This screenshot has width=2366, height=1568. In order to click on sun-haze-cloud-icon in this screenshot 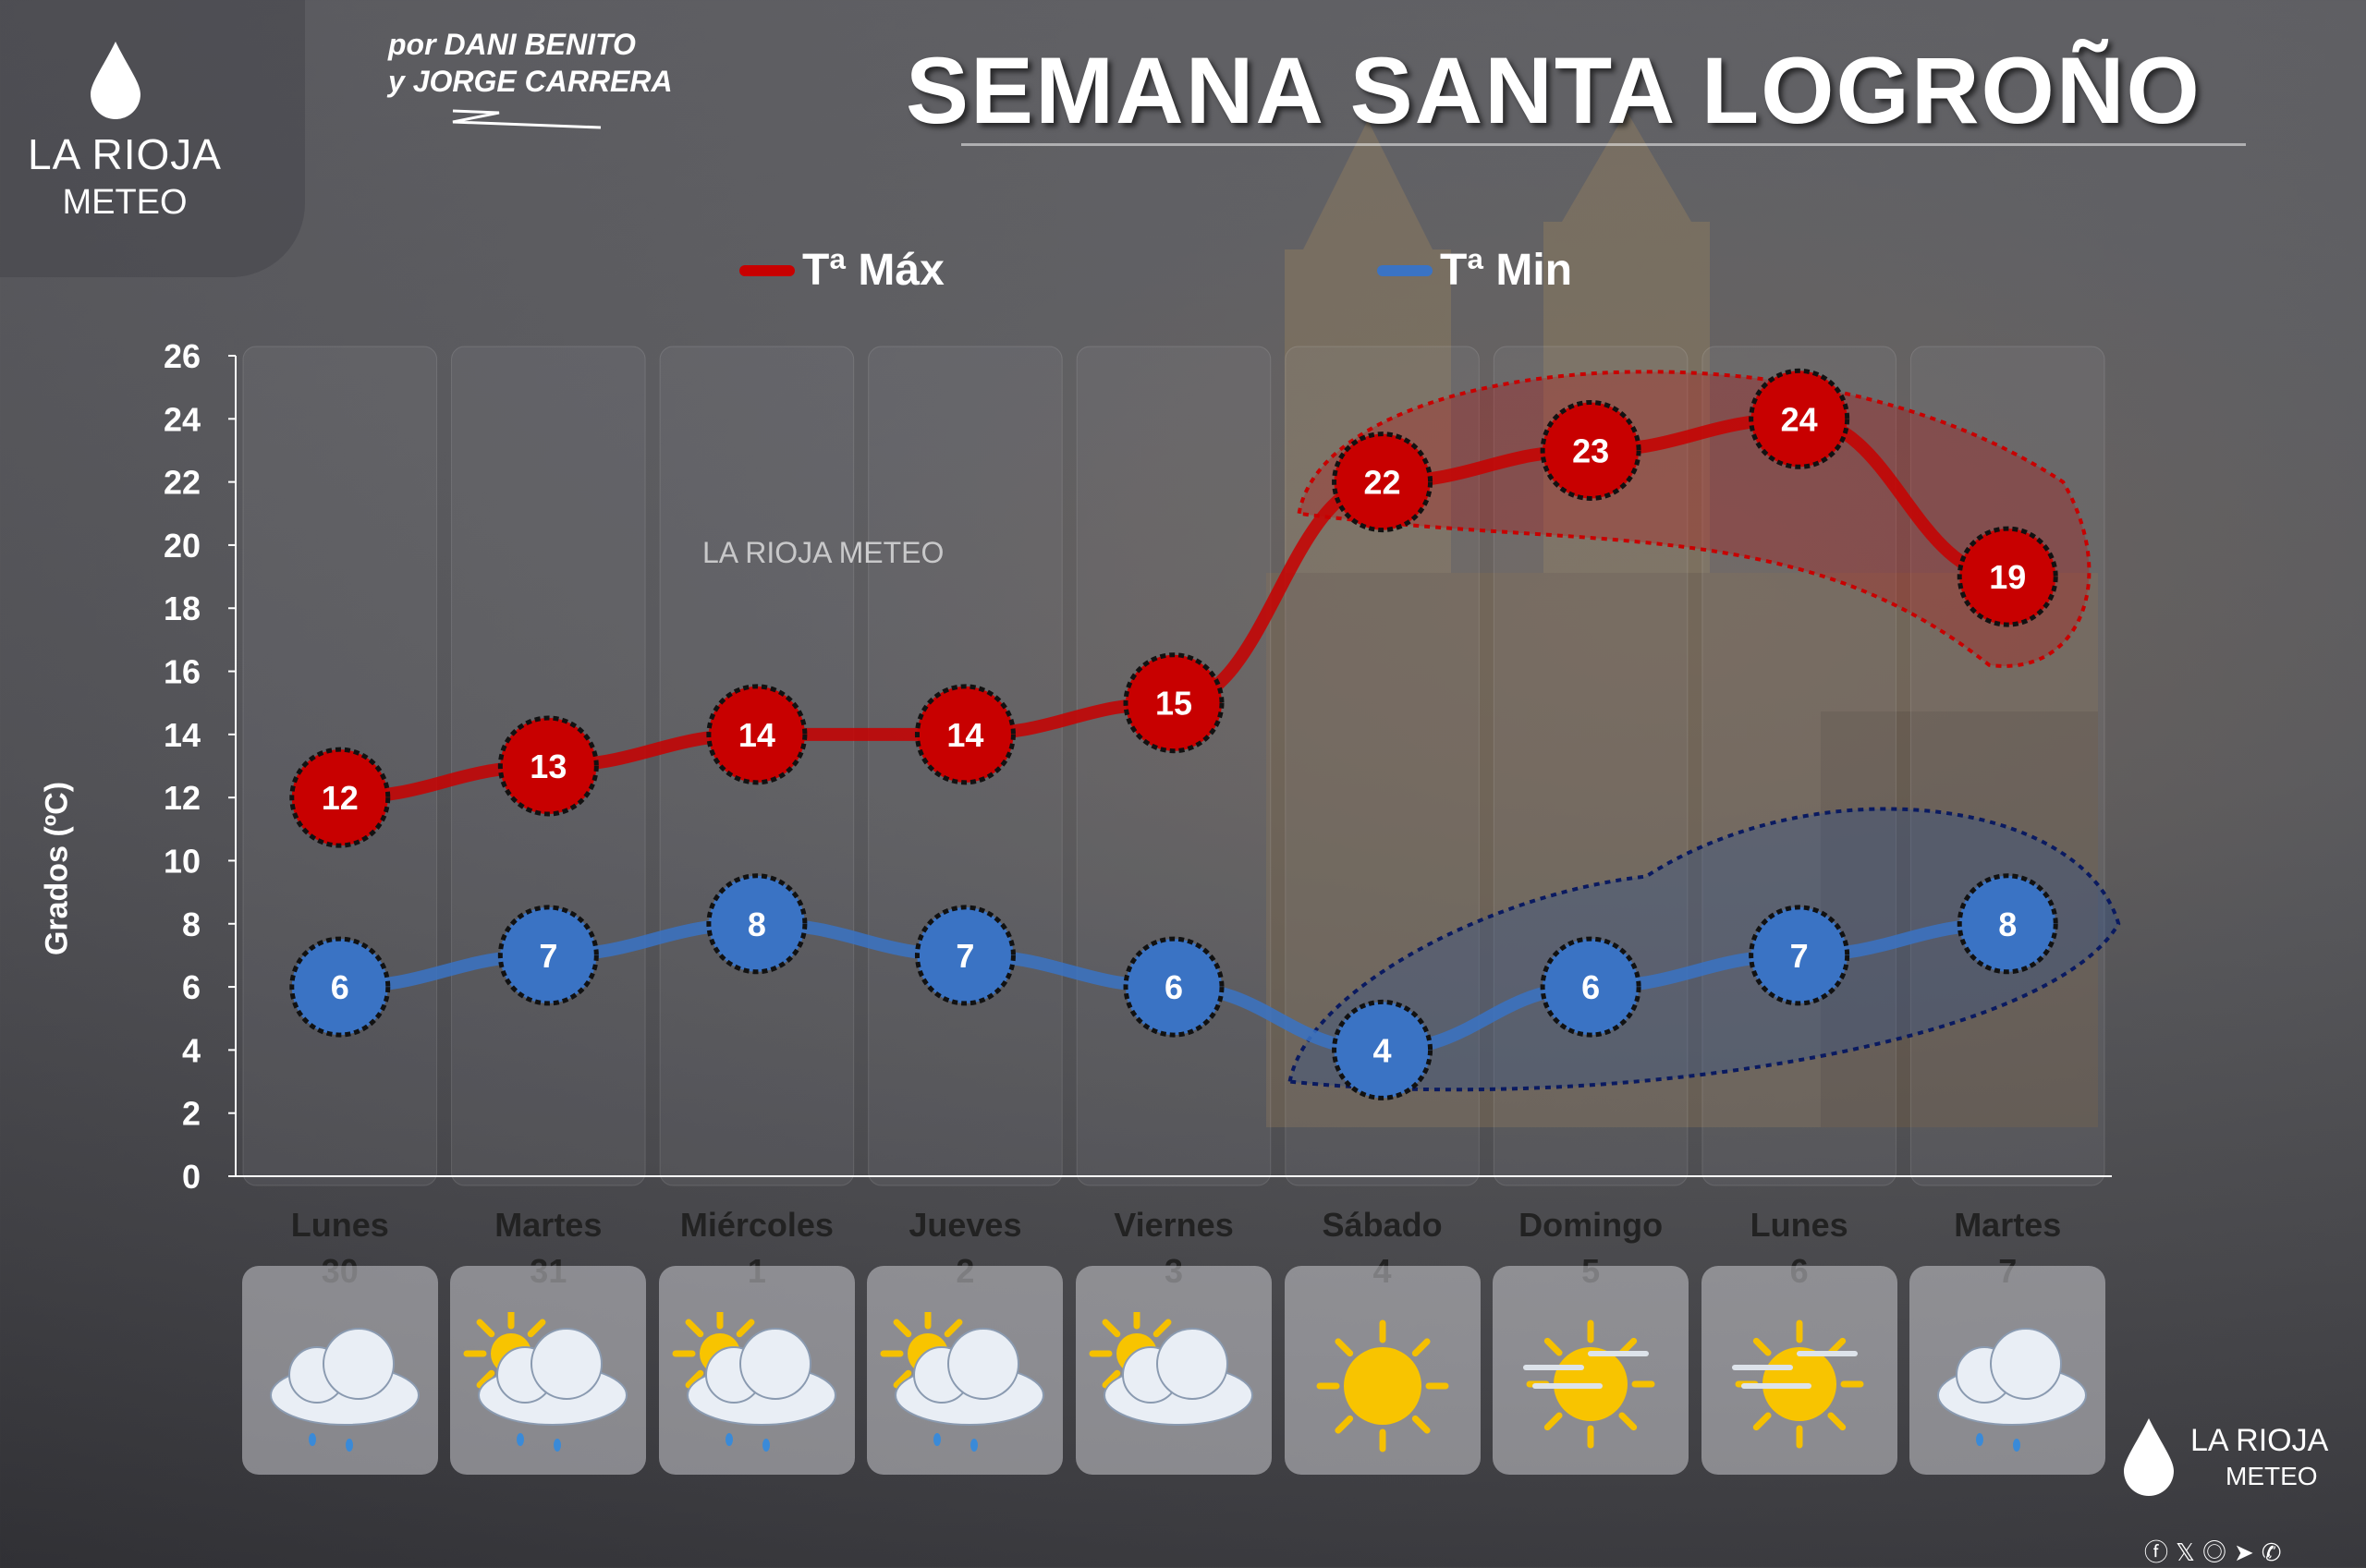, I will do `click(1797, 1384)`.